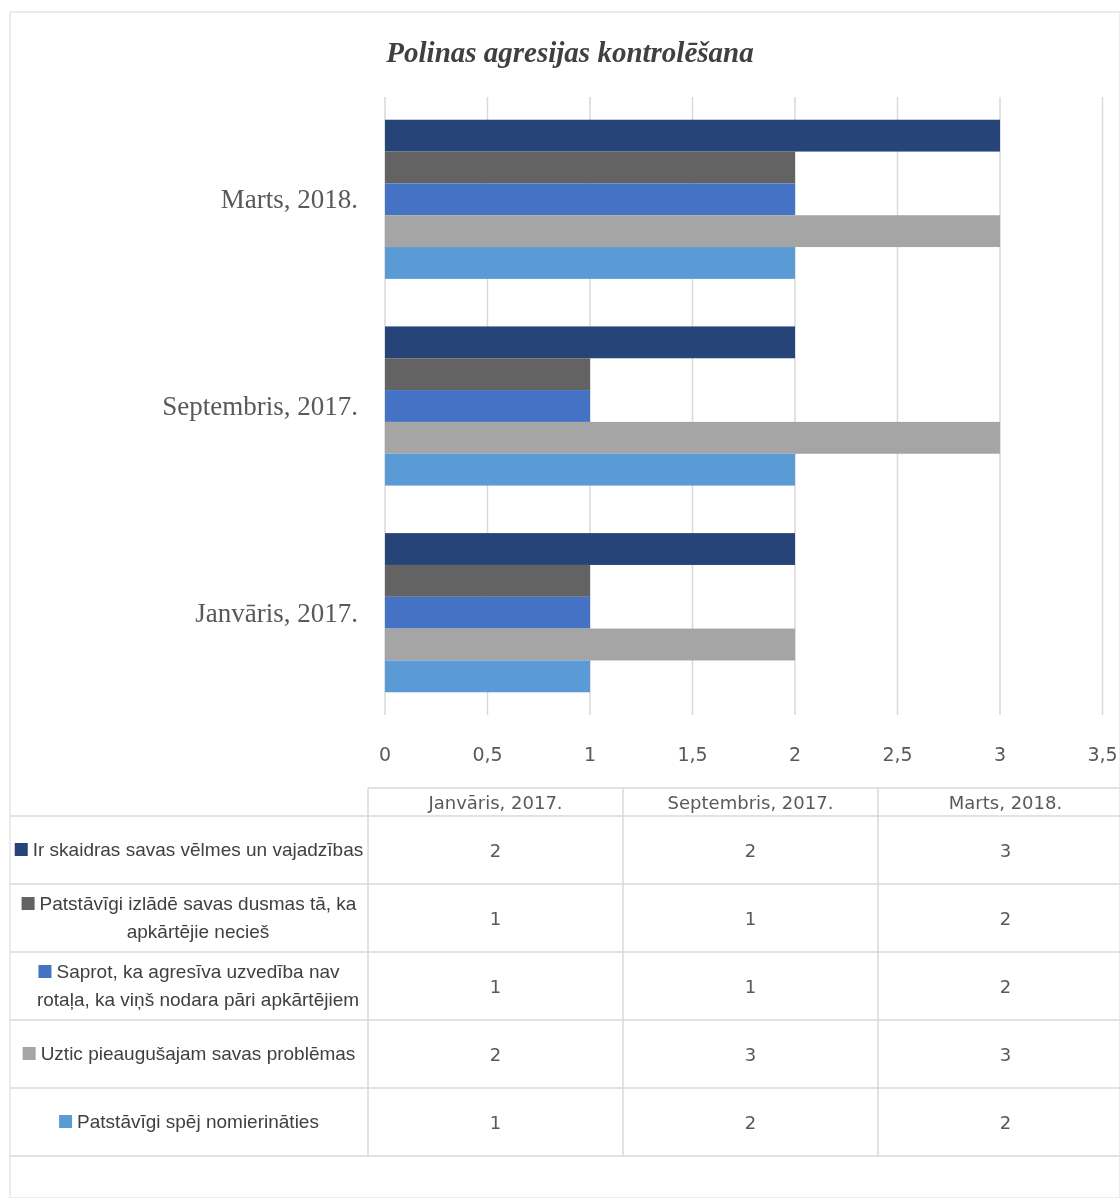 This screenshot has width=1120, height=1198. I want to click on x-tick-label: 3,5, so click(1102, 754).